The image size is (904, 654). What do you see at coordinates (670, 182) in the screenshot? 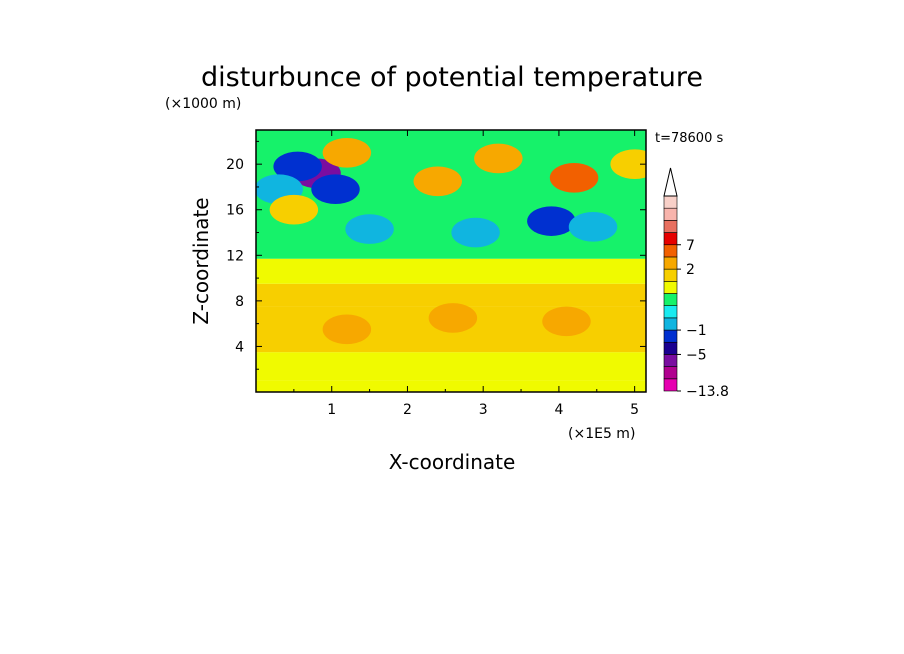
I see `colorbar-extend-arrow` at bounding box center [670, 182].